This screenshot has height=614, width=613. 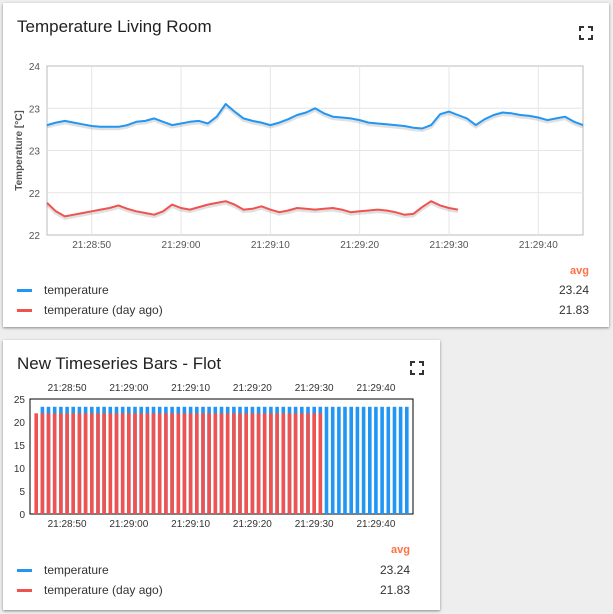 What do you see at coordinates (181, 245) in the screenshot?
I see `x-tick-label: 21:29:00` at bounding box center [181, 245].